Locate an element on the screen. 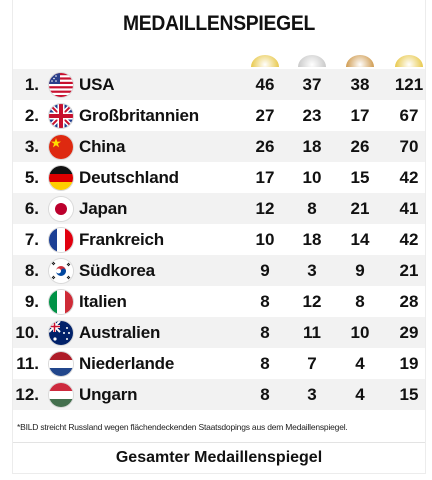 This screenshot has height=480, width=432. france-flag-icon is located at coordinates (61, 240).